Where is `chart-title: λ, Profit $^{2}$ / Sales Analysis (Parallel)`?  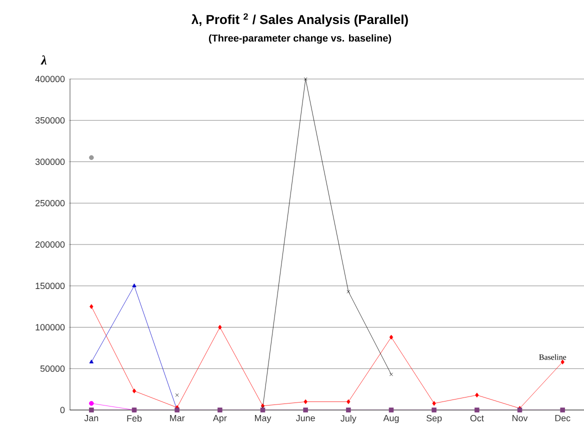
chart-title: λ, Profit $^{2}$ / Sales Analysis (Parallel) is located at coordinates (299, 20).